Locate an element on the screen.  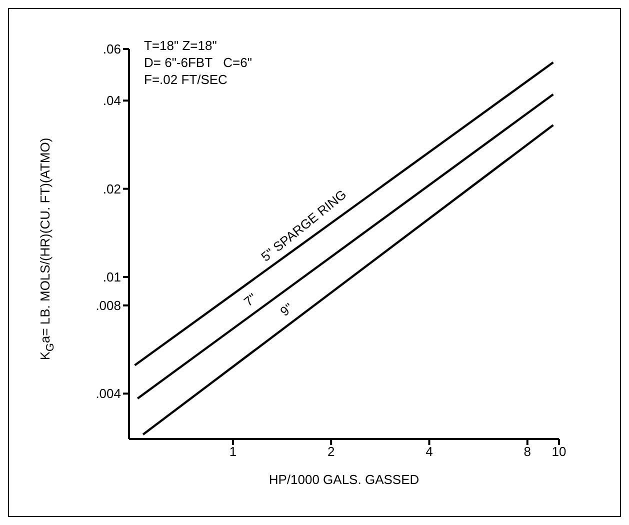
y-tick-label: .06 is located at coordinates (111, 49).